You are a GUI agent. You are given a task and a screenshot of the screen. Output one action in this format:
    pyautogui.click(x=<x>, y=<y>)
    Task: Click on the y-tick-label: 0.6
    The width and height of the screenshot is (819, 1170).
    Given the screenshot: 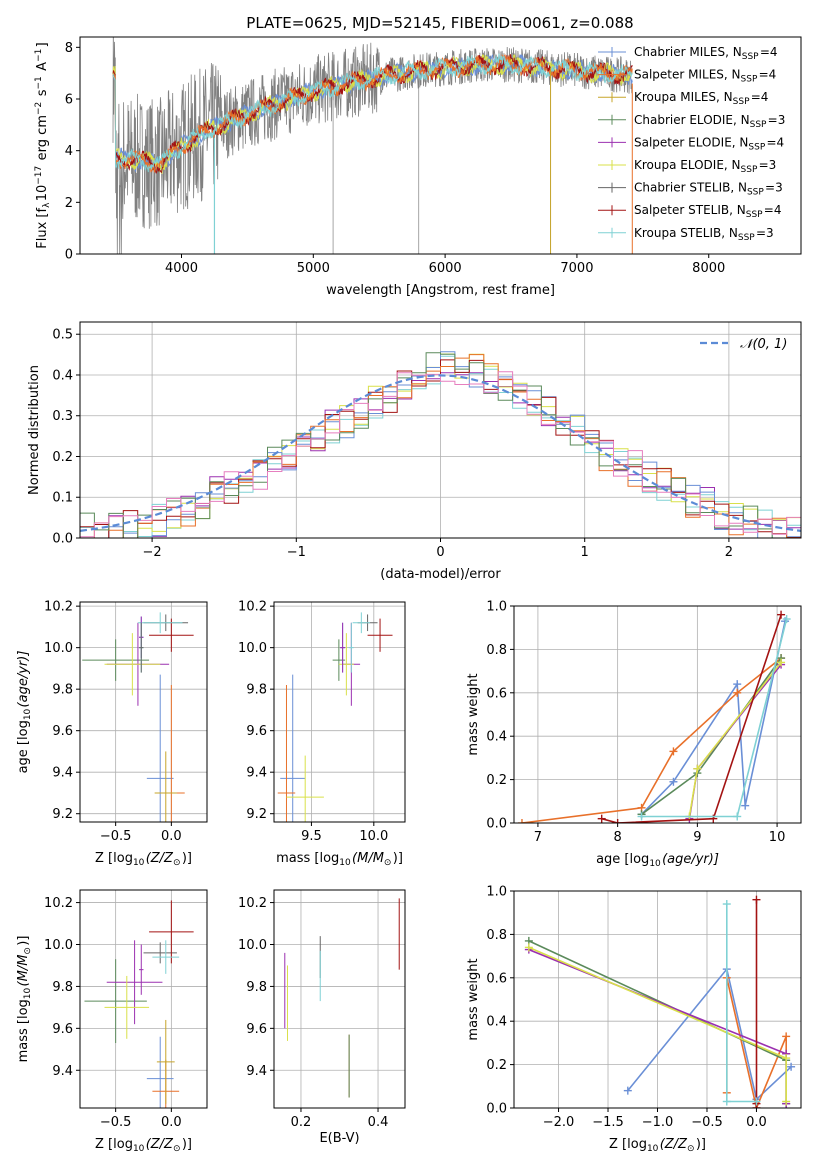 What is the action you would take?
    pyautogui.click(x=496, y=978)
    